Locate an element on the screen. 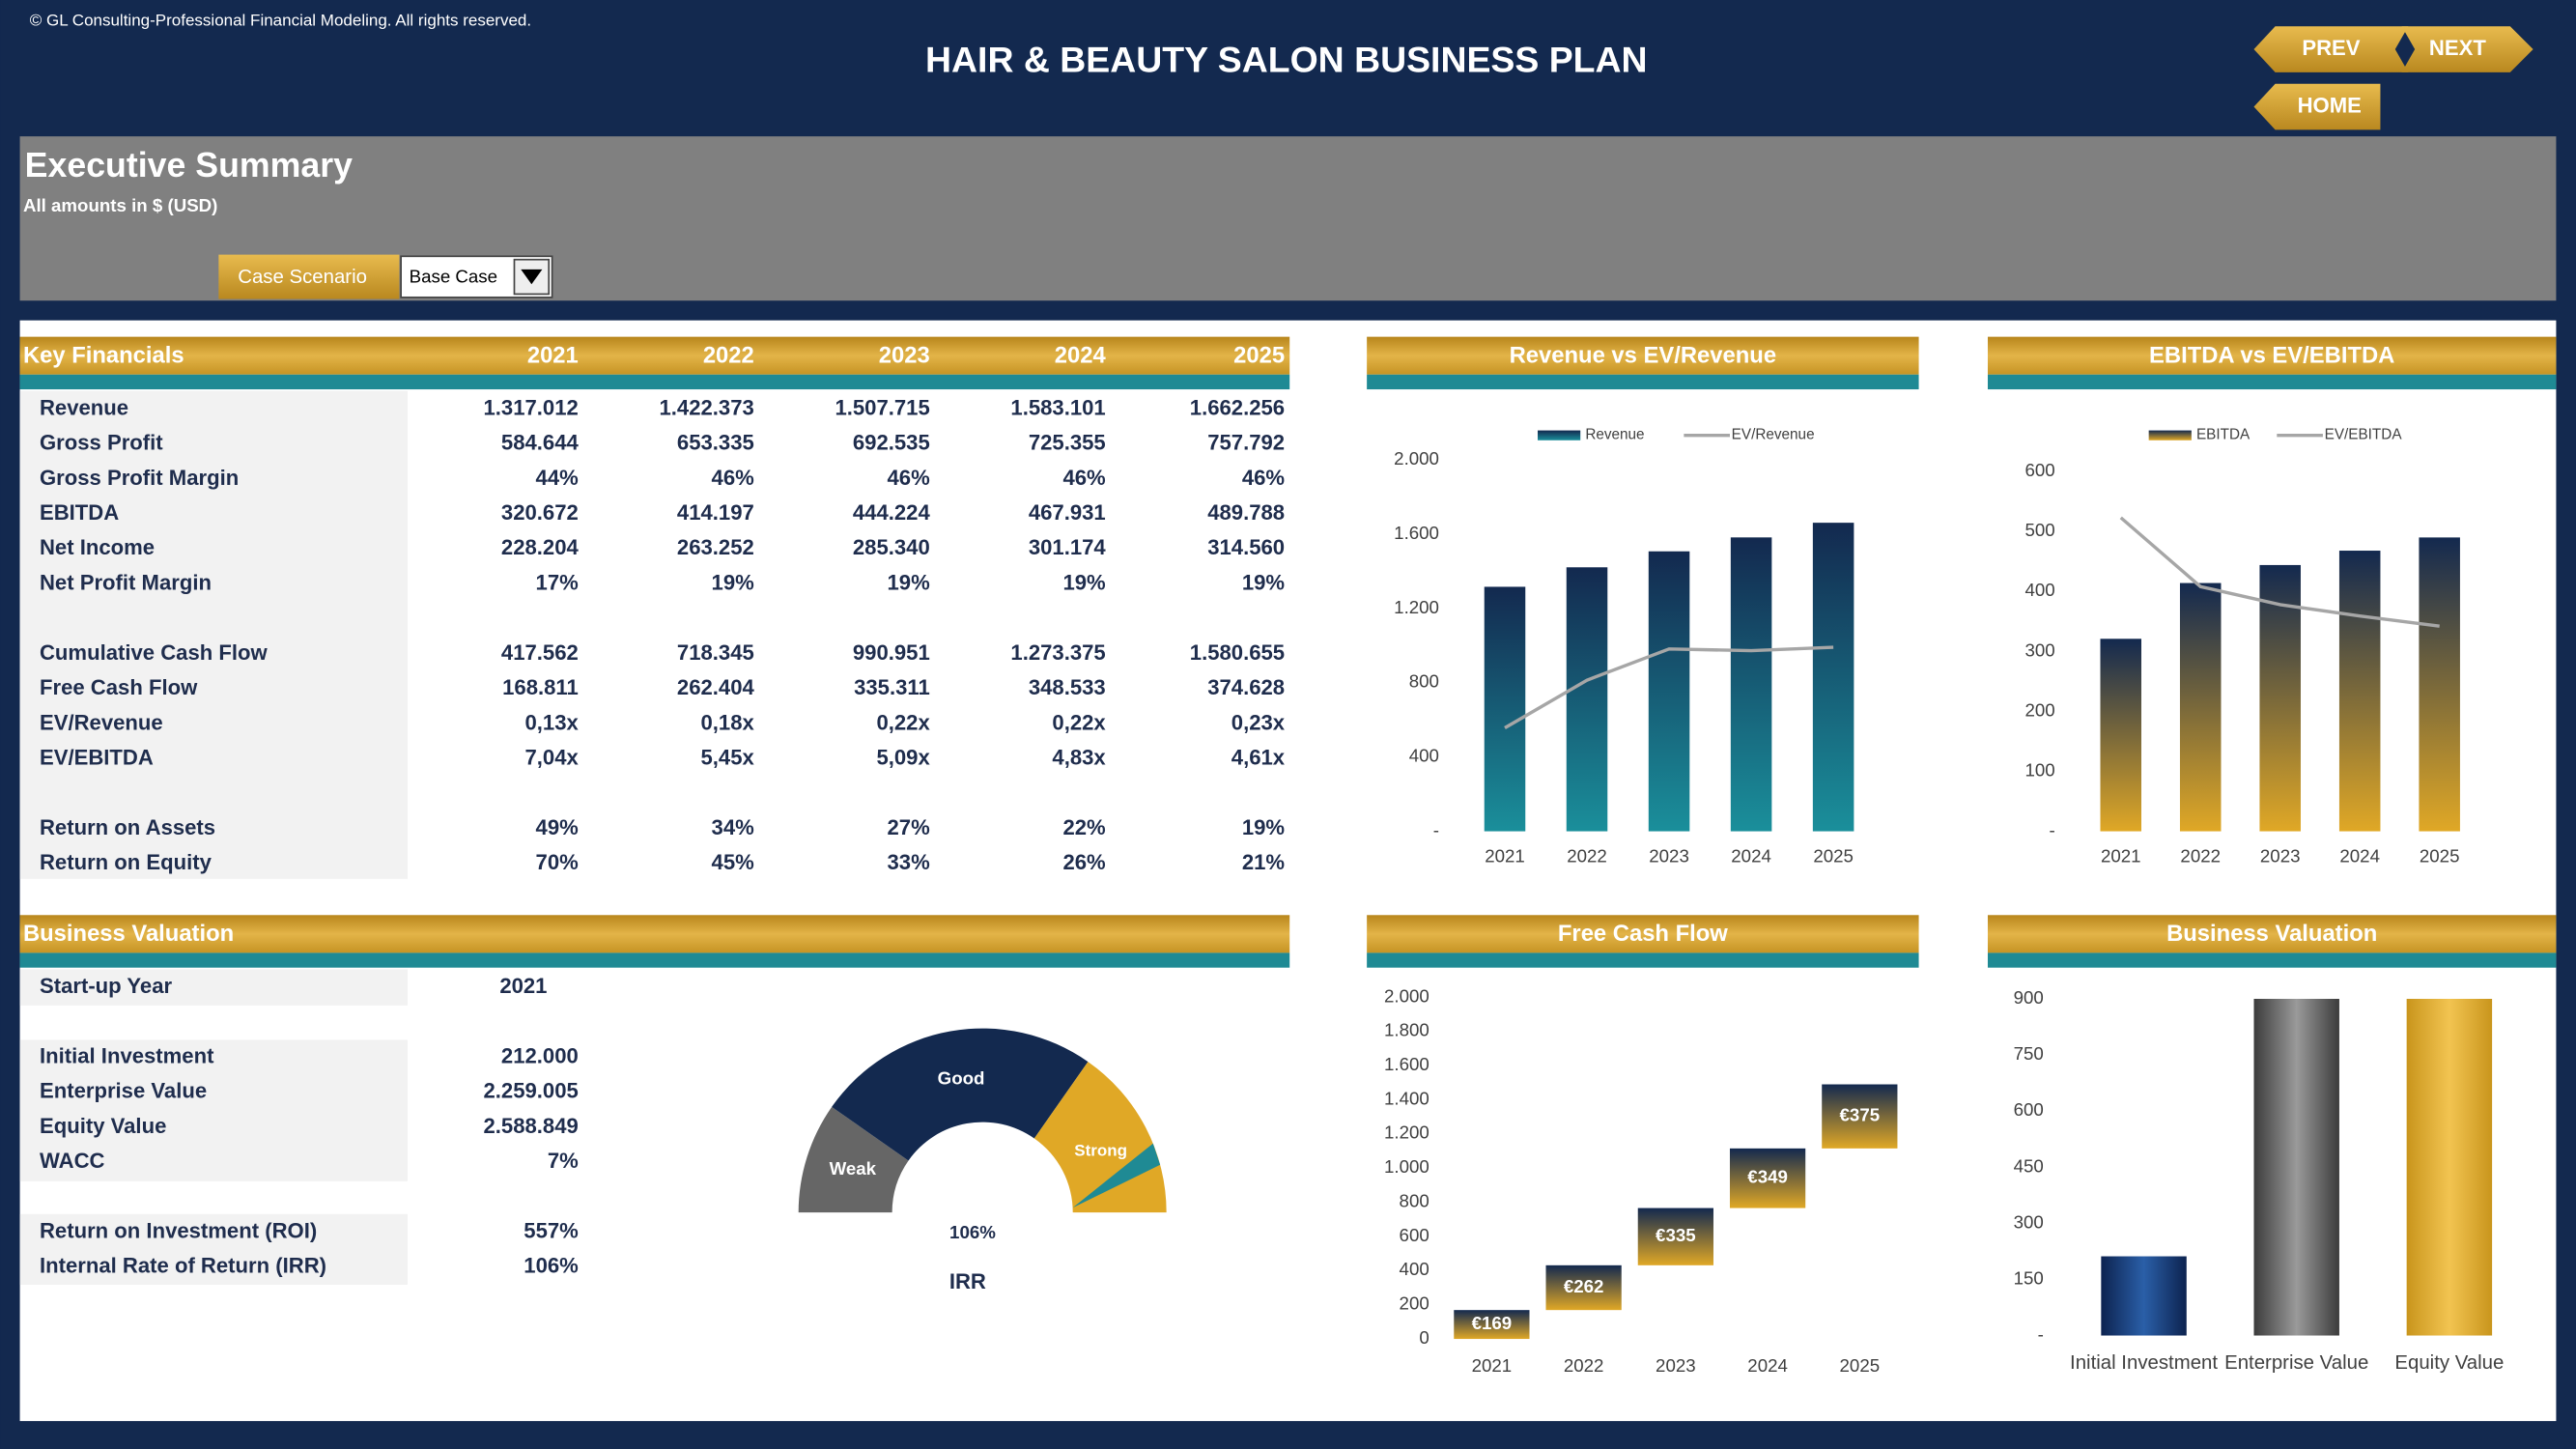 The width and height of the screenshot is (2576, 1449). gauge-band is located at coordinates (960, 1094).